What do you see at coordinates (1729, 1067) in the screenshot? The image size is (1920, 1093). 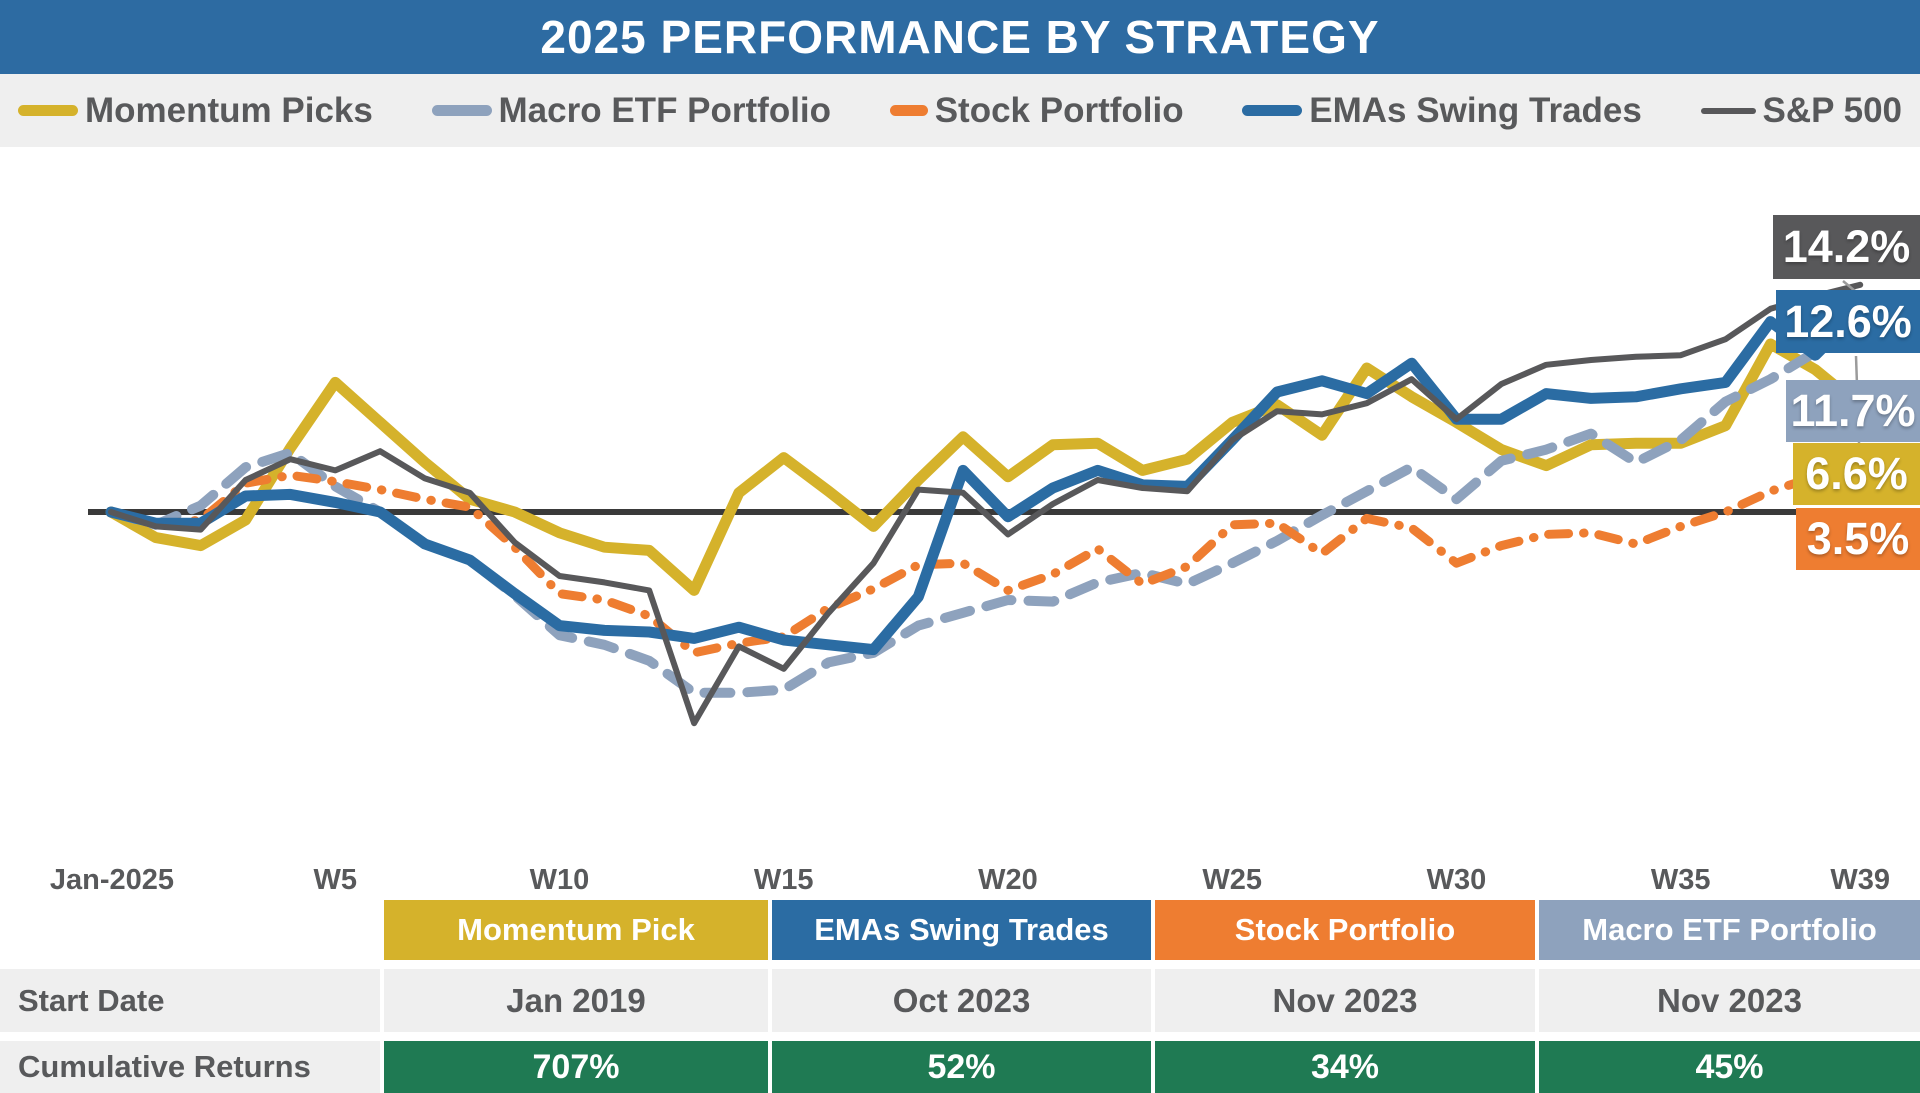 I see `cumulative-return-macro-etf-portfolio: 45%` at bounding box center [1729, 1067].